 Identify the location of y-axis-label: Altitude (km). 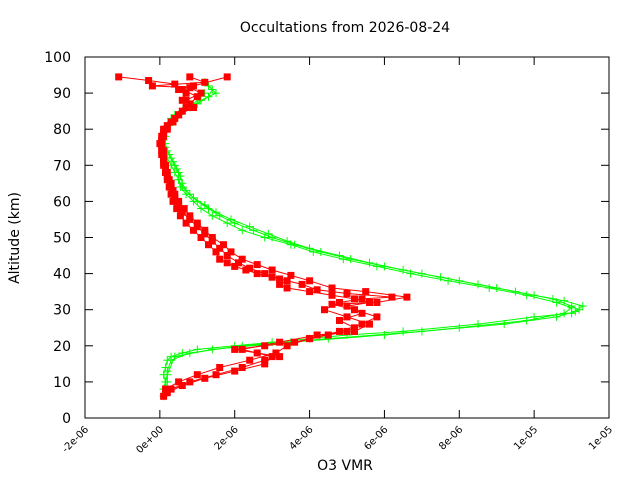
(15, 238).